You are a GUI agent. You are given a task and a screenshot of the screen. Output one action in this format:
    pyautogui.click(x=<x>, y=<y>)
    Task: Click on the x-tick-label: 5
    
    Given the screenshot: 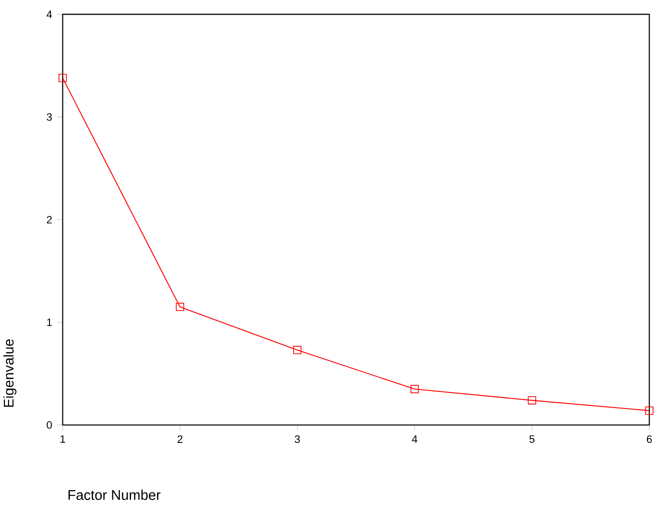 What is the action you would take?
    pyautogui.click(x=532, y=439)
    